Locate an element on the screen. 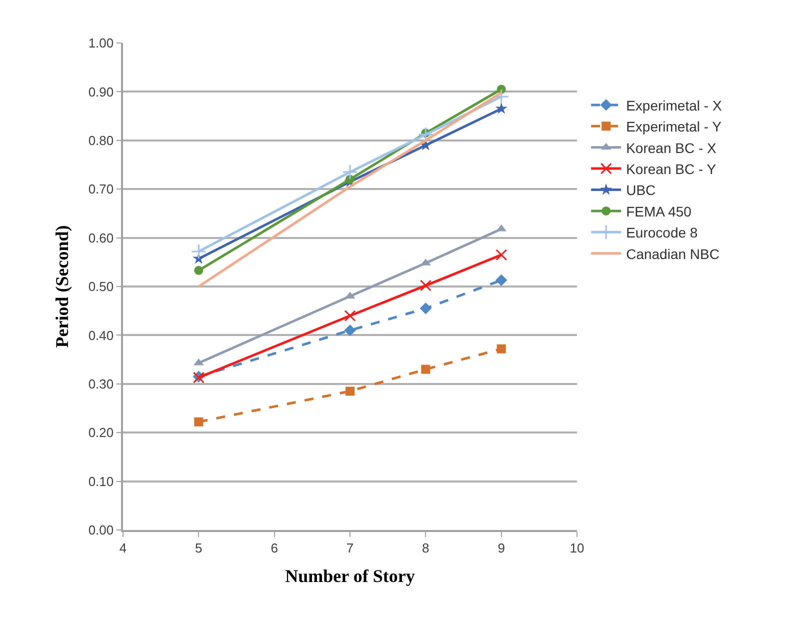  y-tick-label: 0.00 is located at coordinates (101, 530).